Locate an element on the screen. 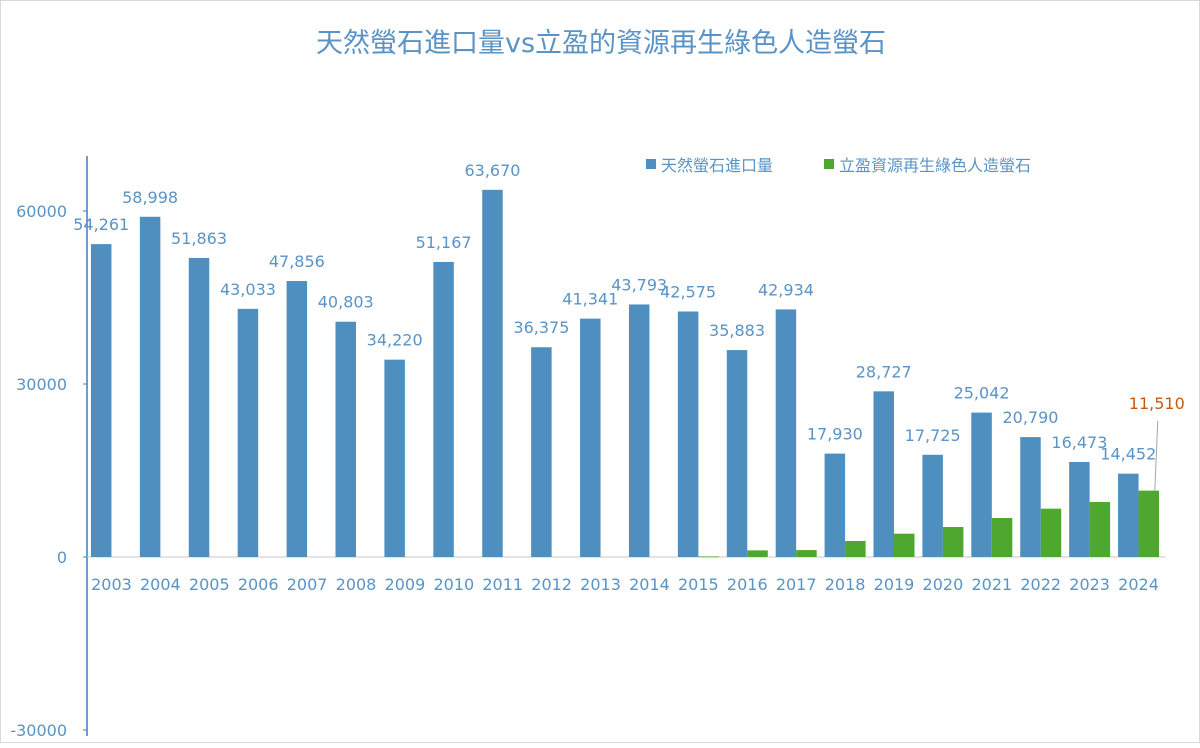  data-label-natural: 16,473 is located at coordinates (1079, 442).